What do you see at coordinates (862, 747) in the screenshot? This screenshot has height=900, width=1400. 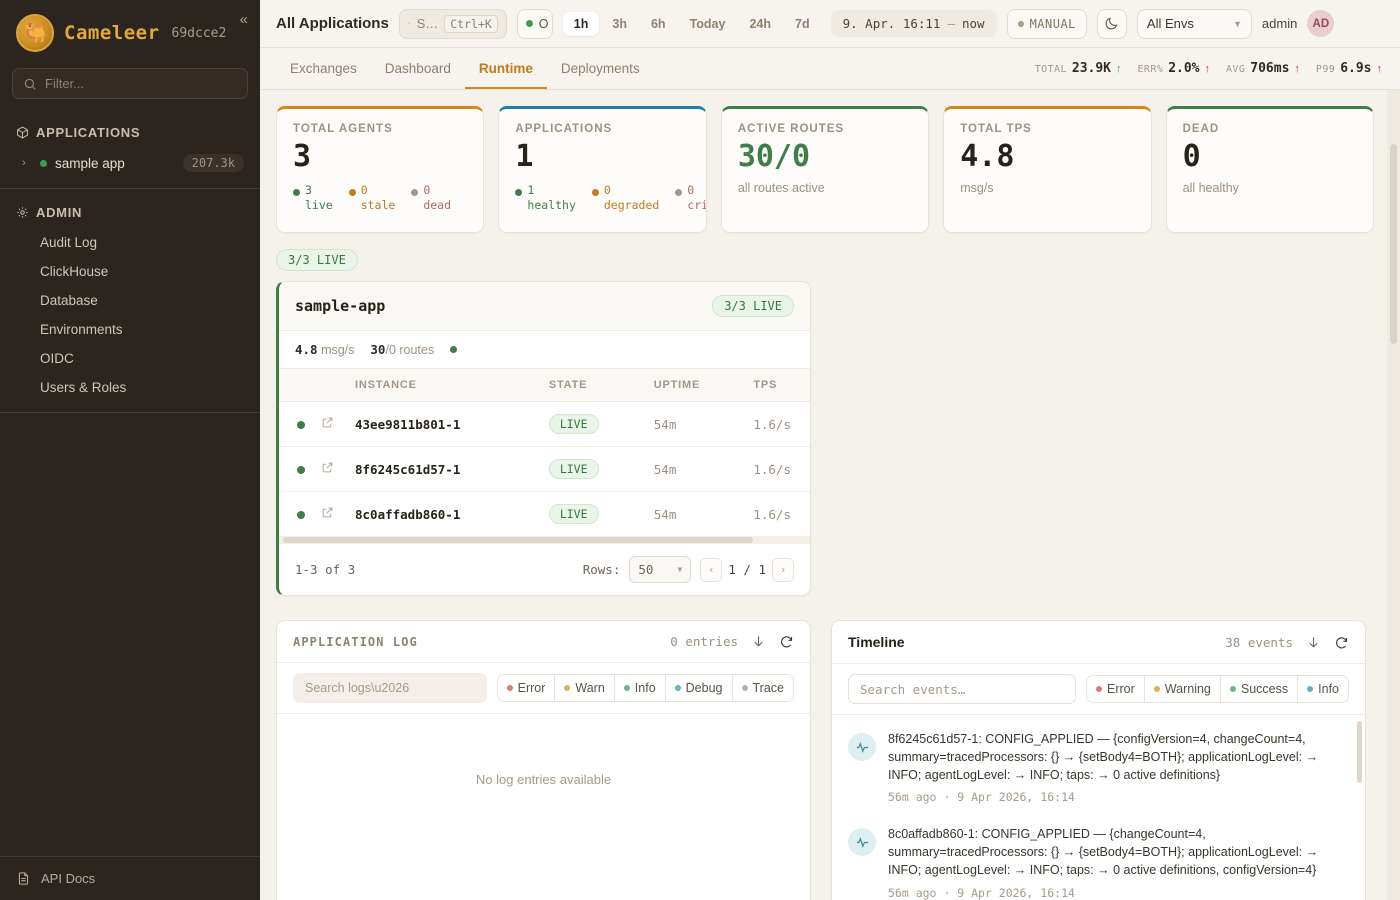 I see `activity-pulse-icon` at bounding box center [862, 747].